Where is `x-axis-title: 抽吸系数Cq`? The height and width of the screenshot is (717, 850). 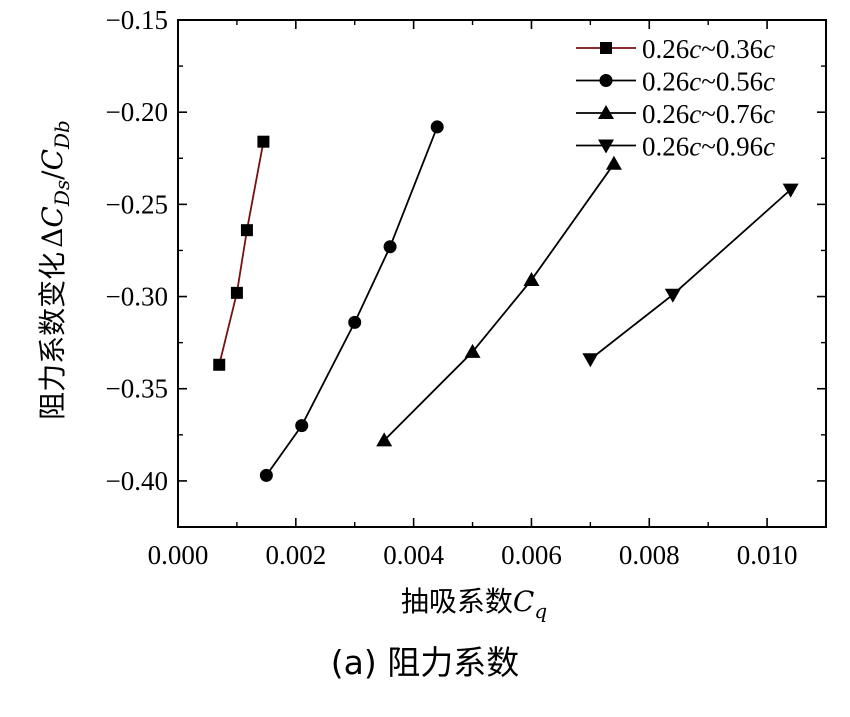
x-axis-title: 抽吸系数Cq is located at coordinates (474, 604).